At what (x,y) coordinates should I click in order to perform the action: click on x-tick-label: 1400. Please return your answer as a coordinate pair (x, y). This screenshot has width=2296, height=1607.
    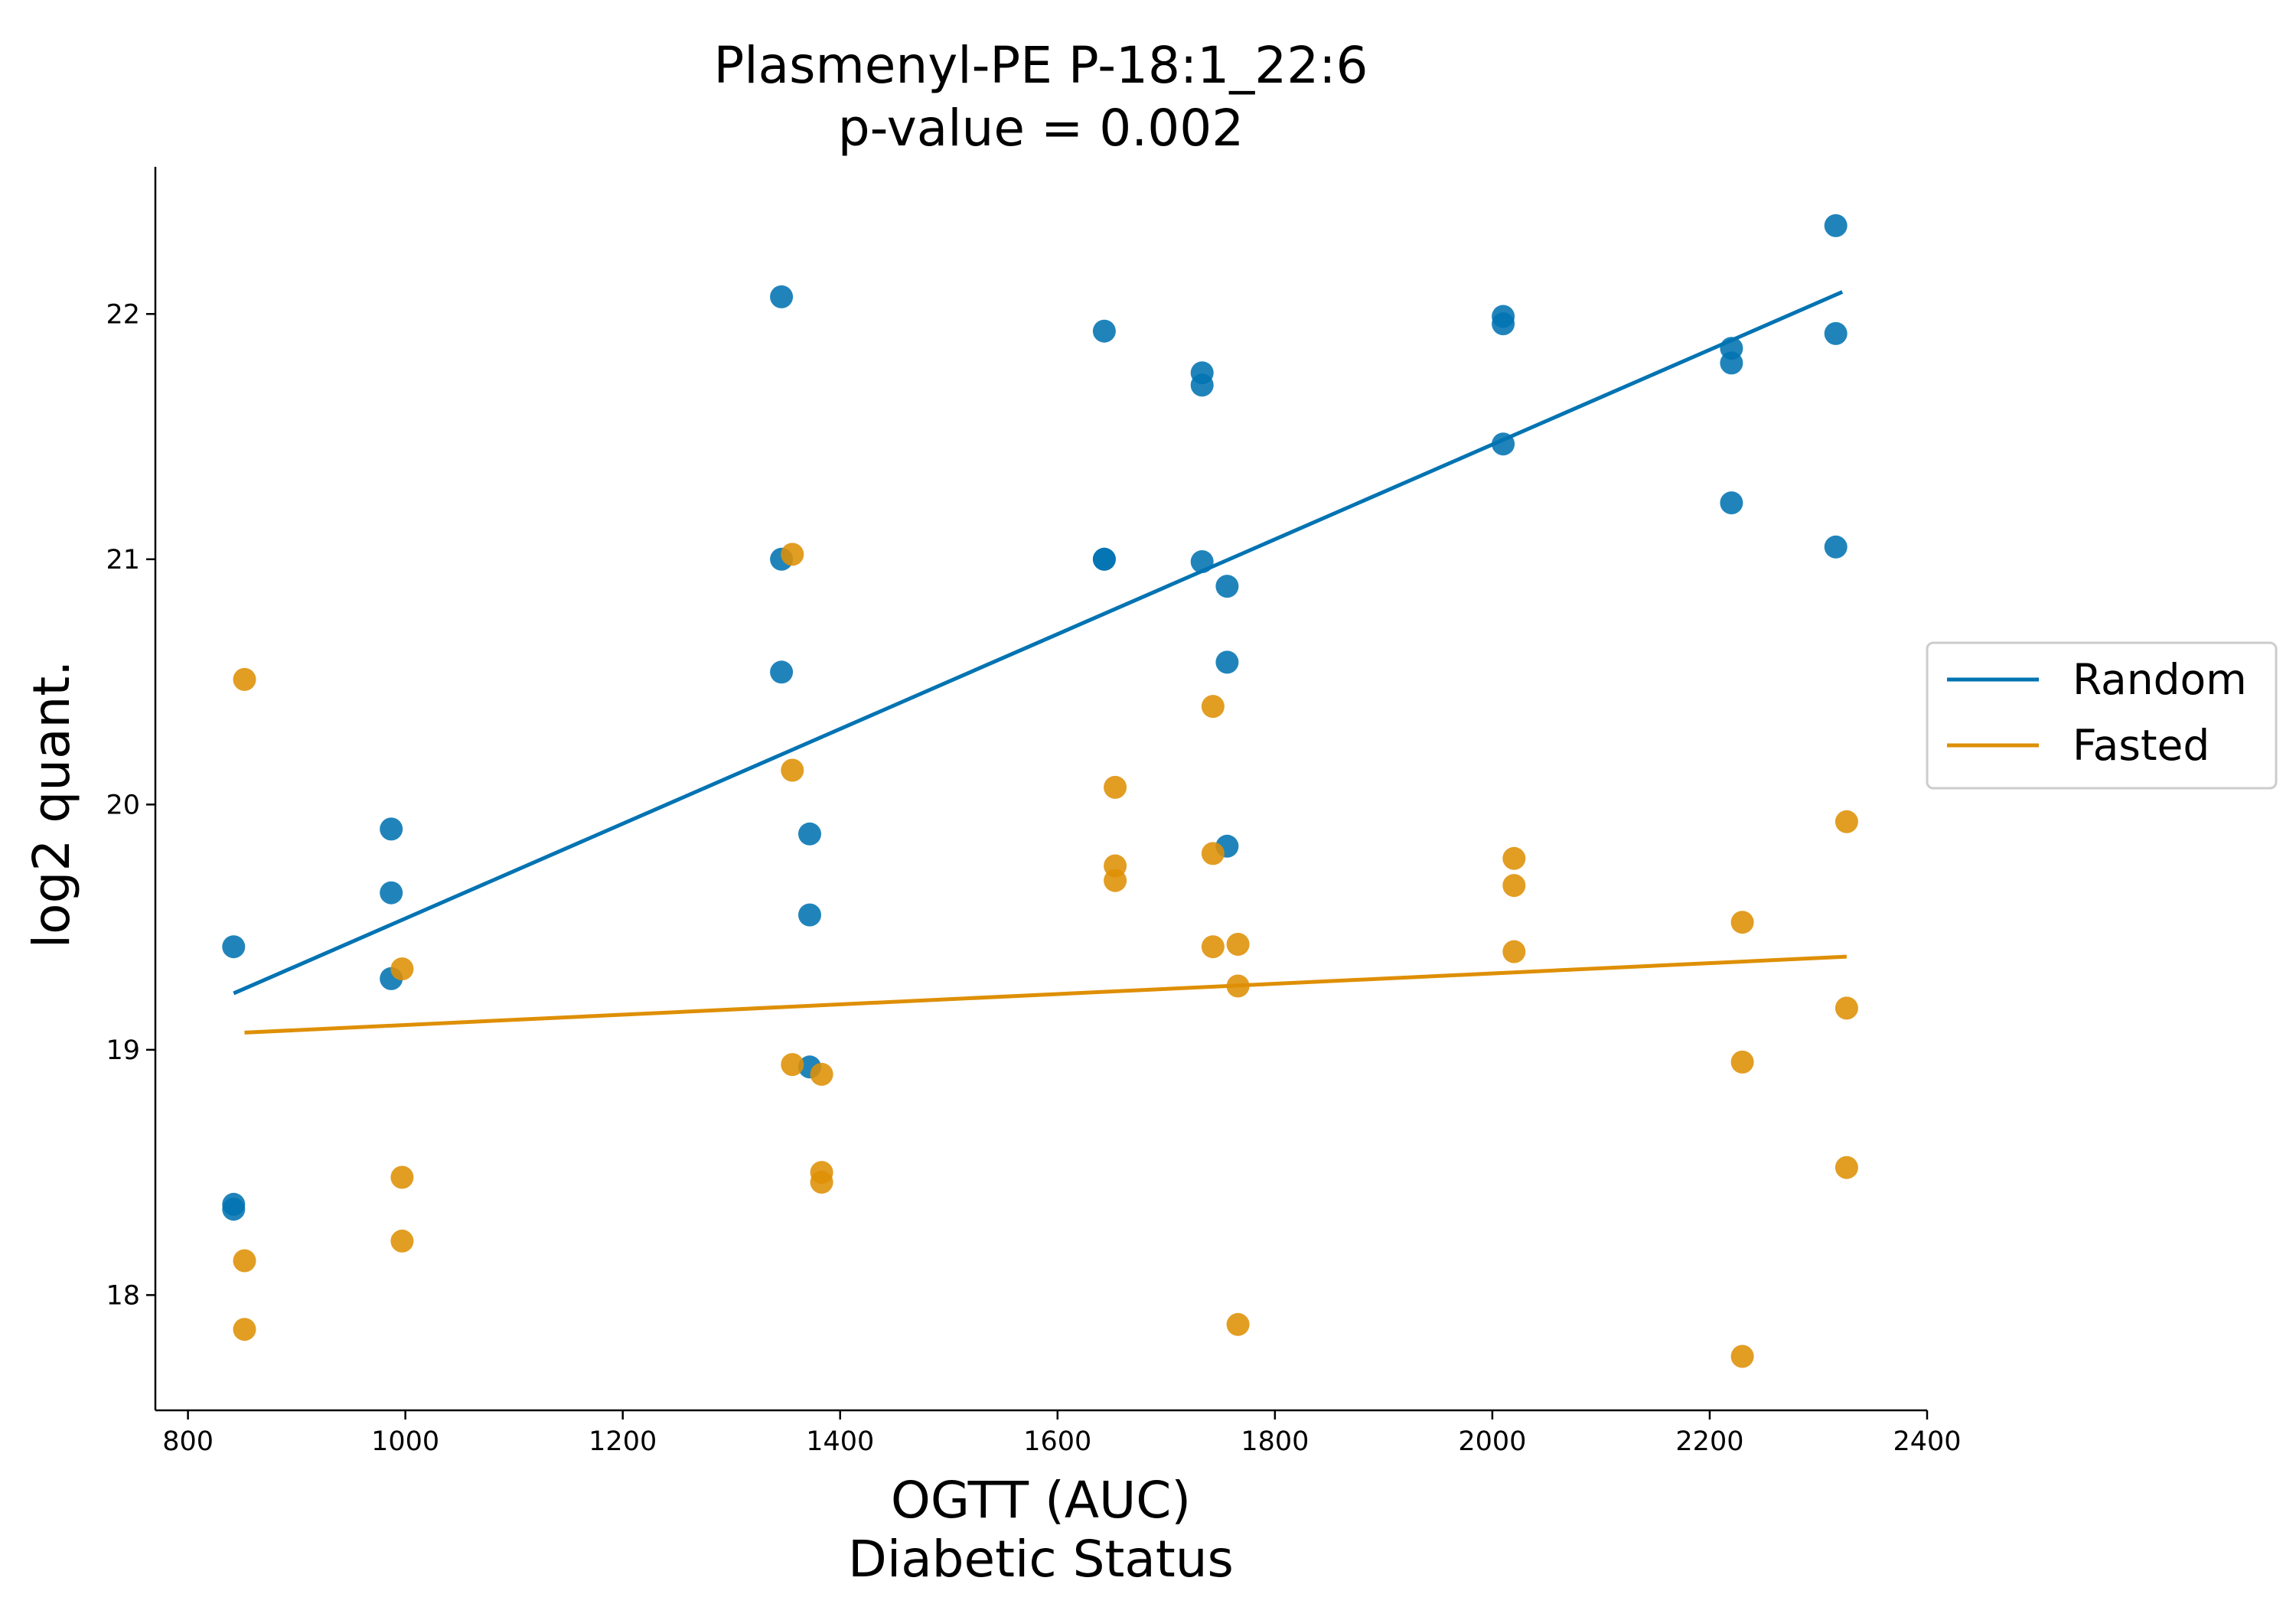
    Looking at the image, I should click on (840, 1441).